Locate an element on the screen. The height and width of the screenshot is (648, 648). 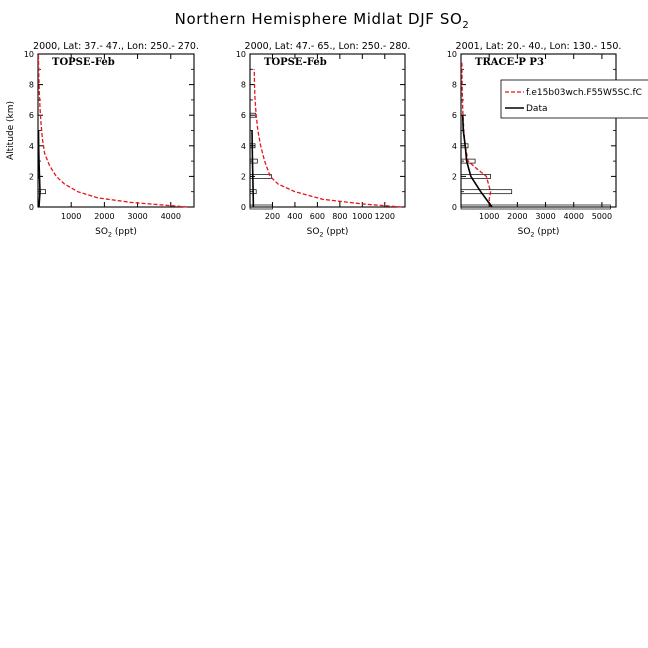
x-tick-label: 200 is located at coordinates (272, 216).